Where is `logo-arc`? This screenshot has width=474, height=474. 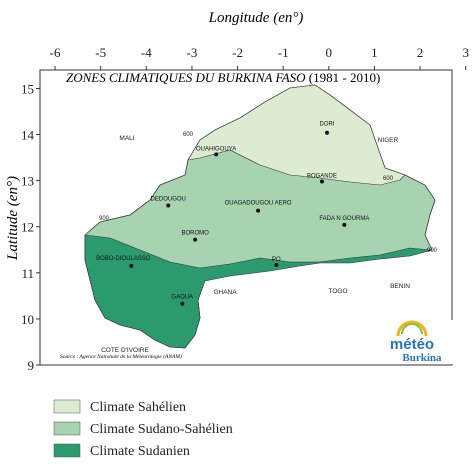 logo-arc is located at coordinates (412, 329).